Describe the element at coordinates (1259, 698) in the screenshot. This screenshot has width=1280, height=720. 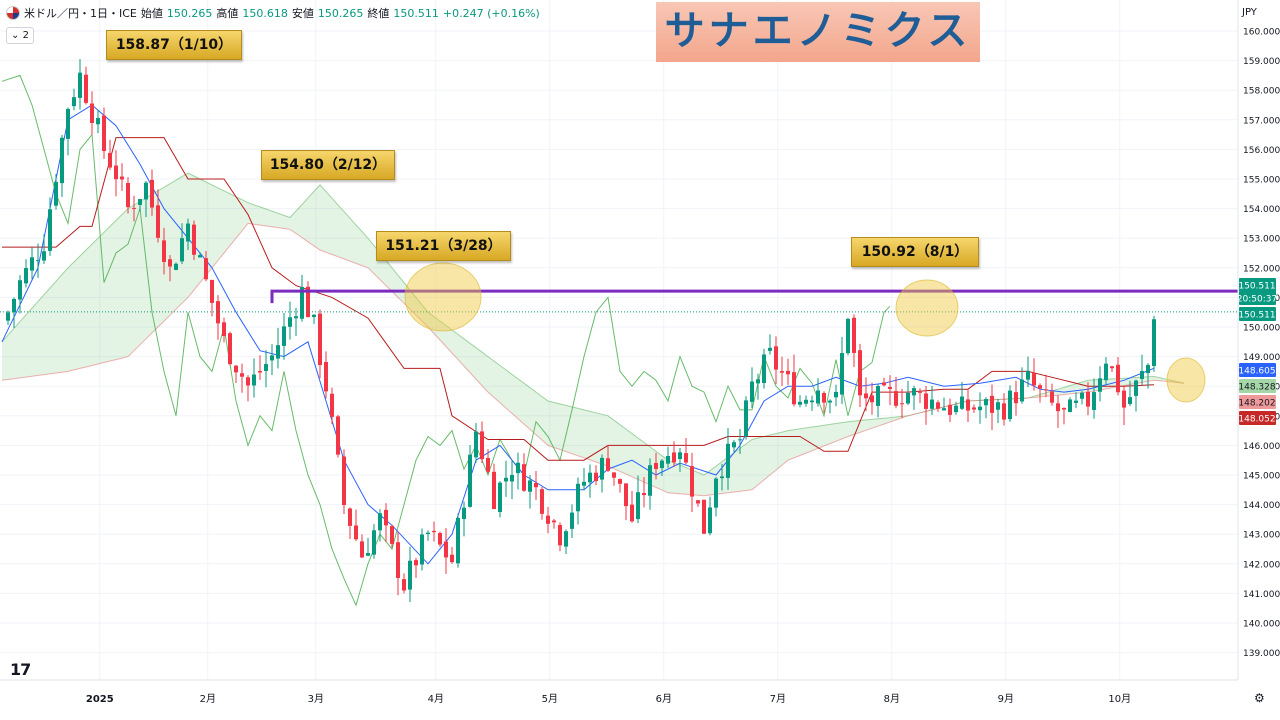
I see `gear-icon: ⚙` at that location.